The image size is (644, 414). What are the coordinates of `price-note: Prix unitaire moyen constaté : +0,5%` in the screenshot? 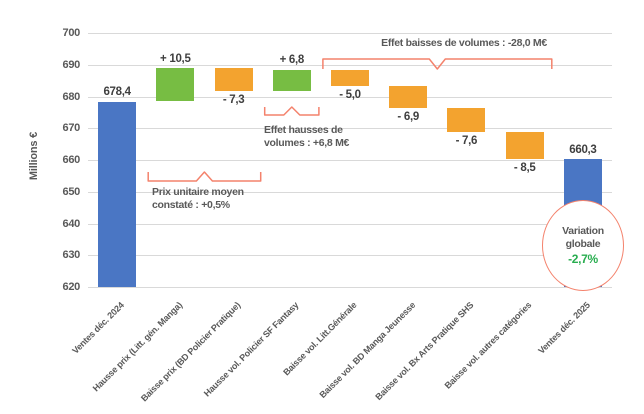 It's located at (198, 198).